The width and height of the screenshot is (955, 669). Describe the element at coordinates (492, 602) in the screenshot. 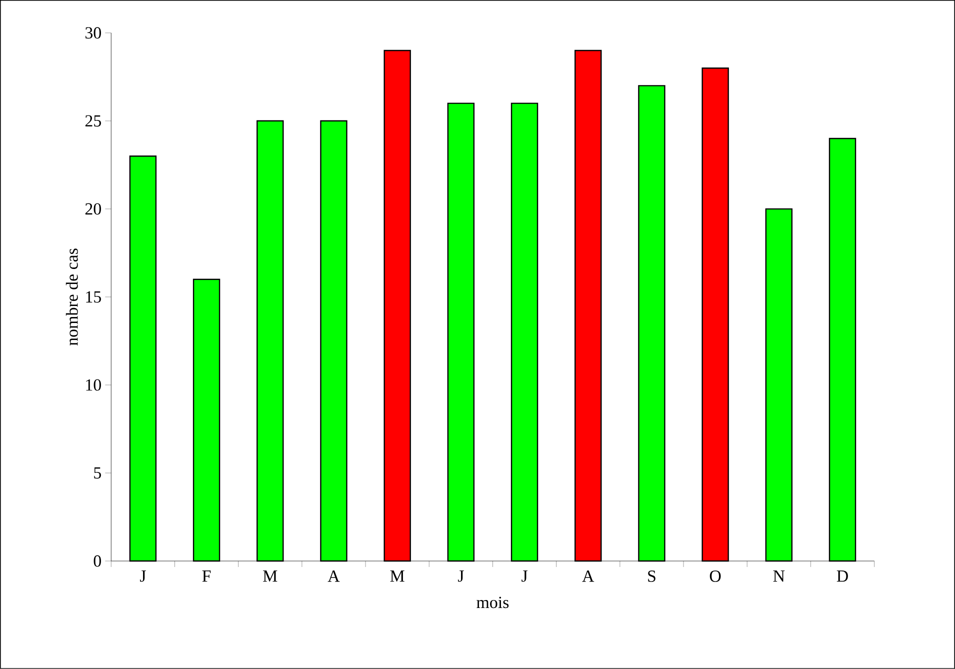

I see `x-axis-title: mois` at that location.